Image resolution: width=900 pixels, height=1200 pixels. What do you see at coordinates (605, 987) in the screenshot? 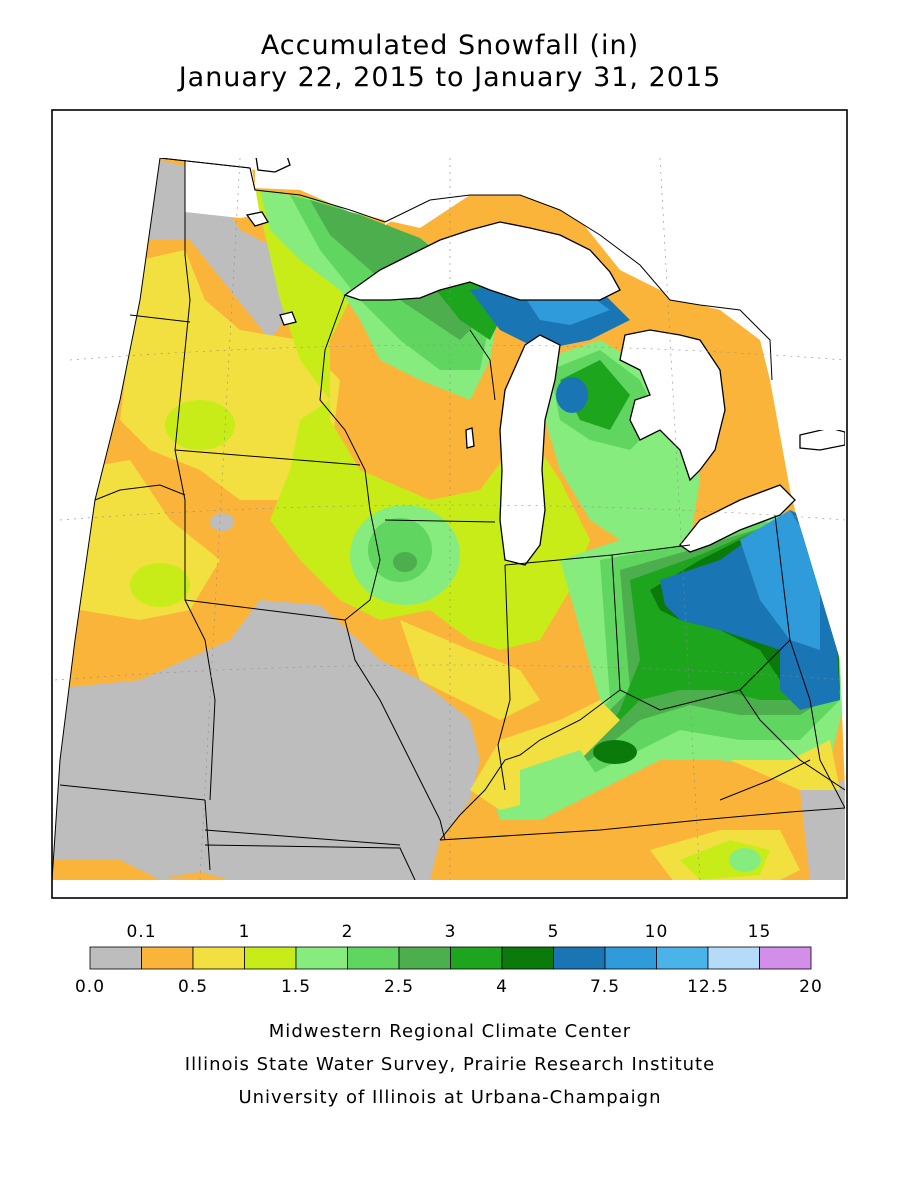
I see `legend-bottom-label: 7.5` at bounding box center [605, 987].